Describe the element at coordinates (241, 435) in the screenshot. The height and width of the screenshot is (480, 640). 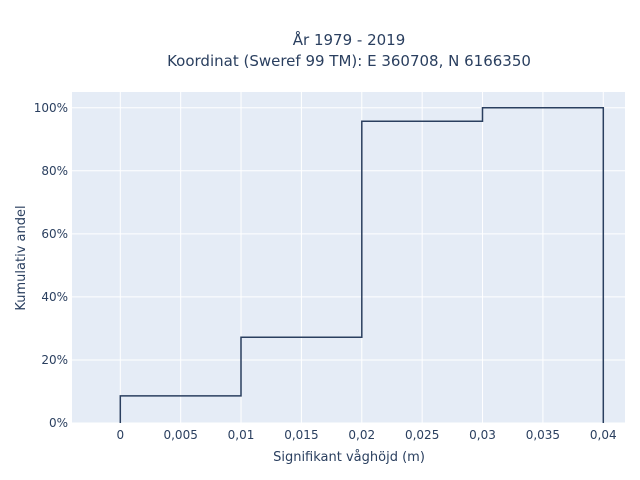
I see `x-tick-label: 0,01` at that location.